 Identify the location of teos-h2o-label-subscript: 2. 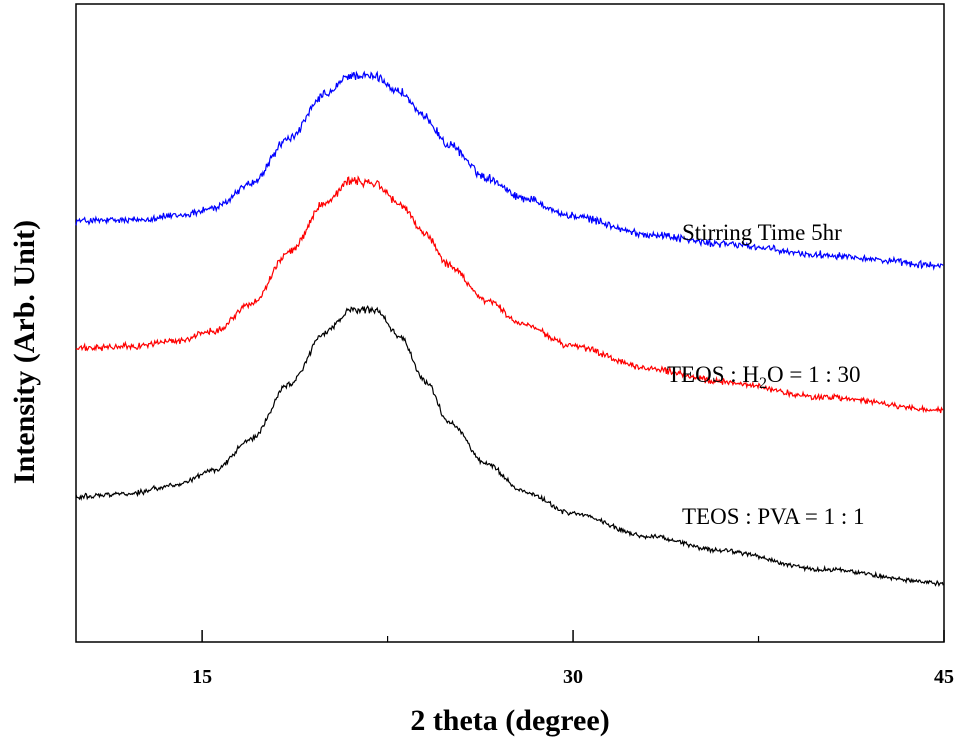
(763, 383).